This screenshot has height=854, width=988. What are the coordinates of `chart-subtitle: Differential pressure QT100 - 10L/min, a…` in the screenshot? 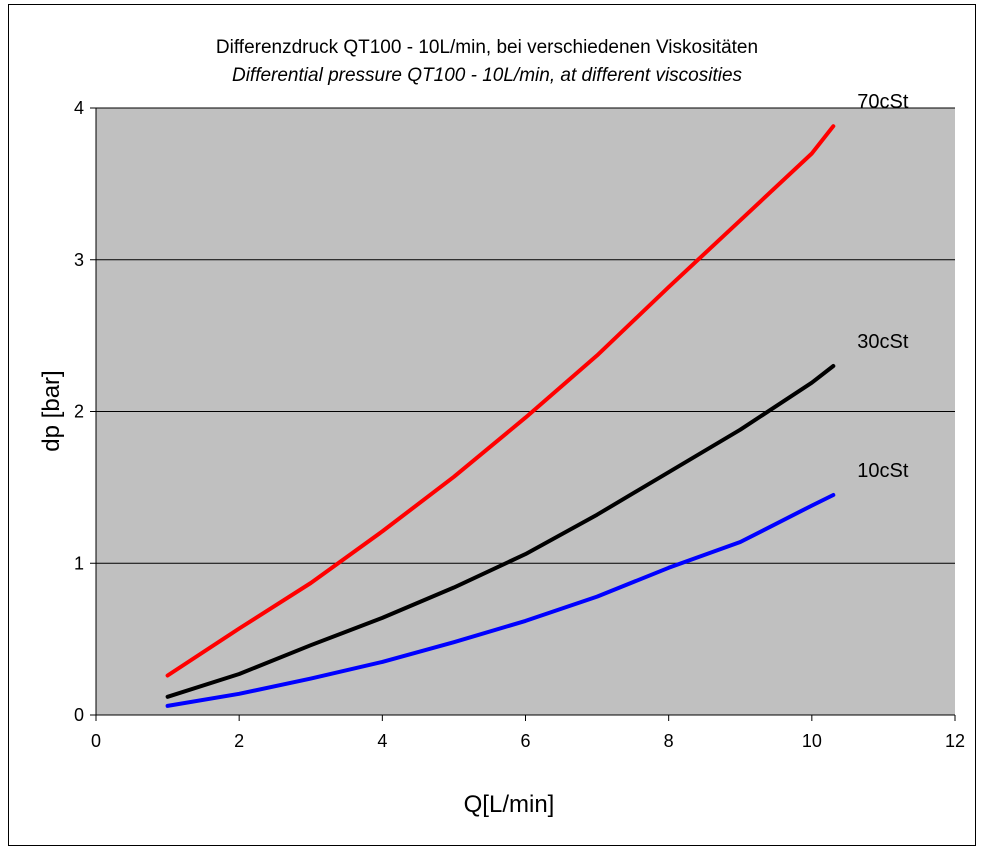 It's located at (487, 75).